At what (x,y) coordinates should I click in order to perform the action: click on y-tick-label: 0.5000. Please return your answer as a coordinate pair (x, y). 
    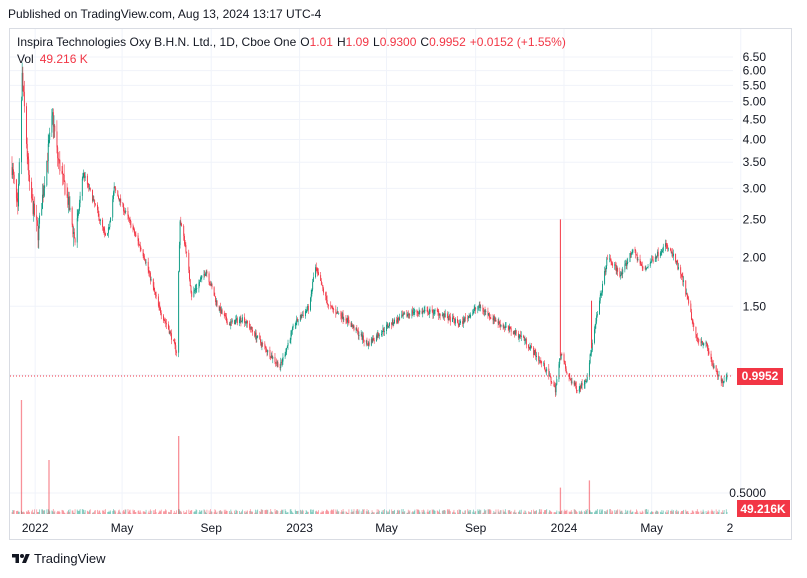
    Looking at the image, I should click on (747, 493).